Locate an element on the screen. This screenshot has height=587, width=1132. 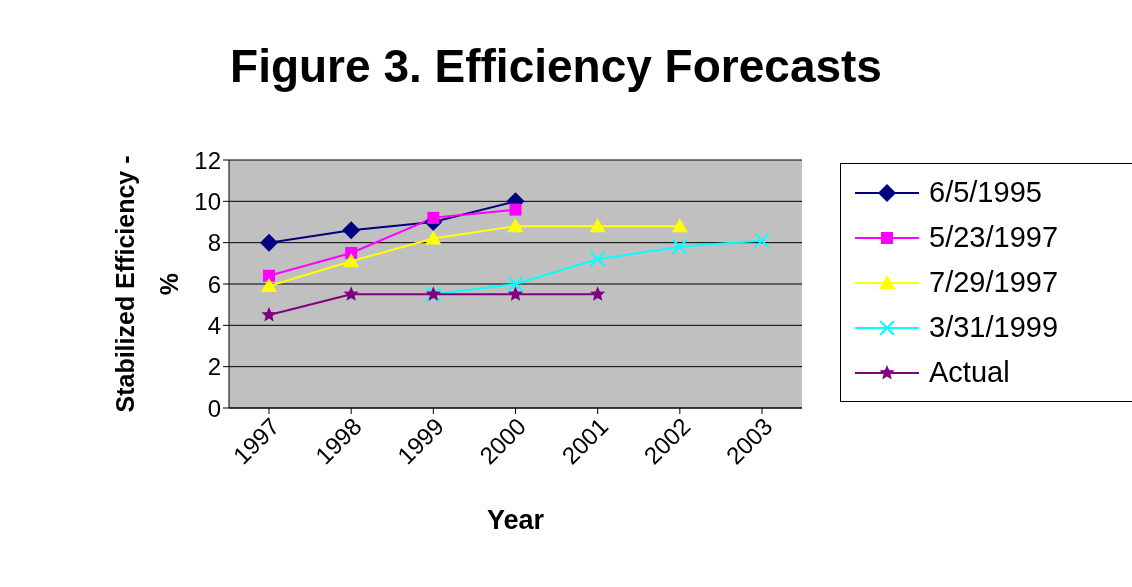
x-axis-title: Year is located at coordinates (515, 520).